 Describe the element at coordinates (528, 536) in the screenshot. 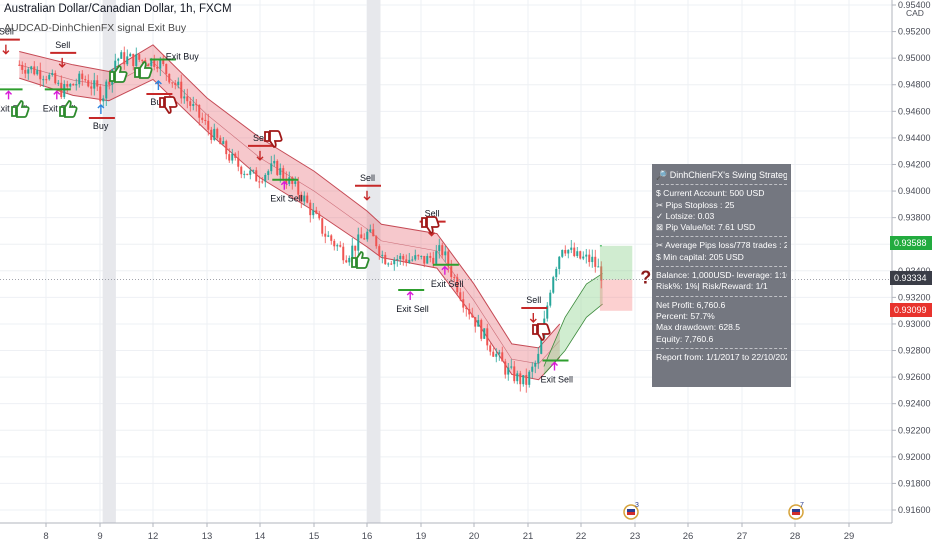

I see `x-tick-label: 21` at that location.